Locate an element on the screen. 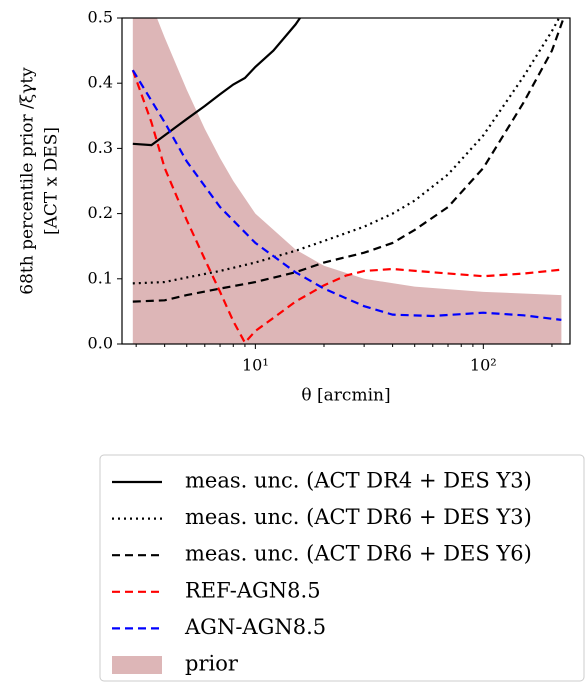 This screenshot has width=586, height=684. x-tick-label: 10² is located at coordinates (483, 365).